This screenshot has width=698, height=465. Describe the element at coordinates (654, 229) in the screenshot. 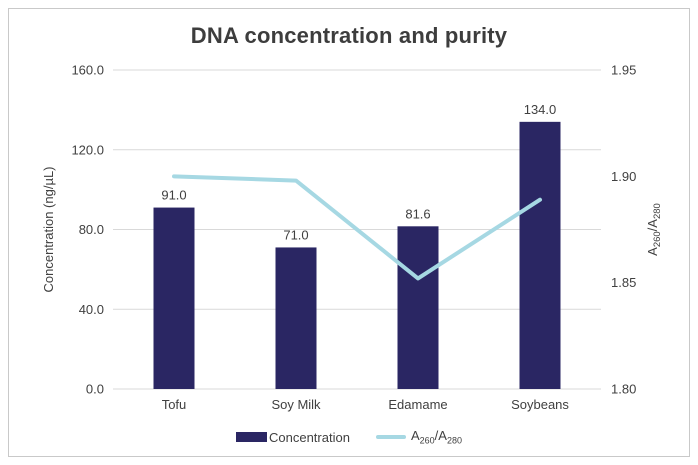

I see `right-axis-title: A260/A280` at that location.